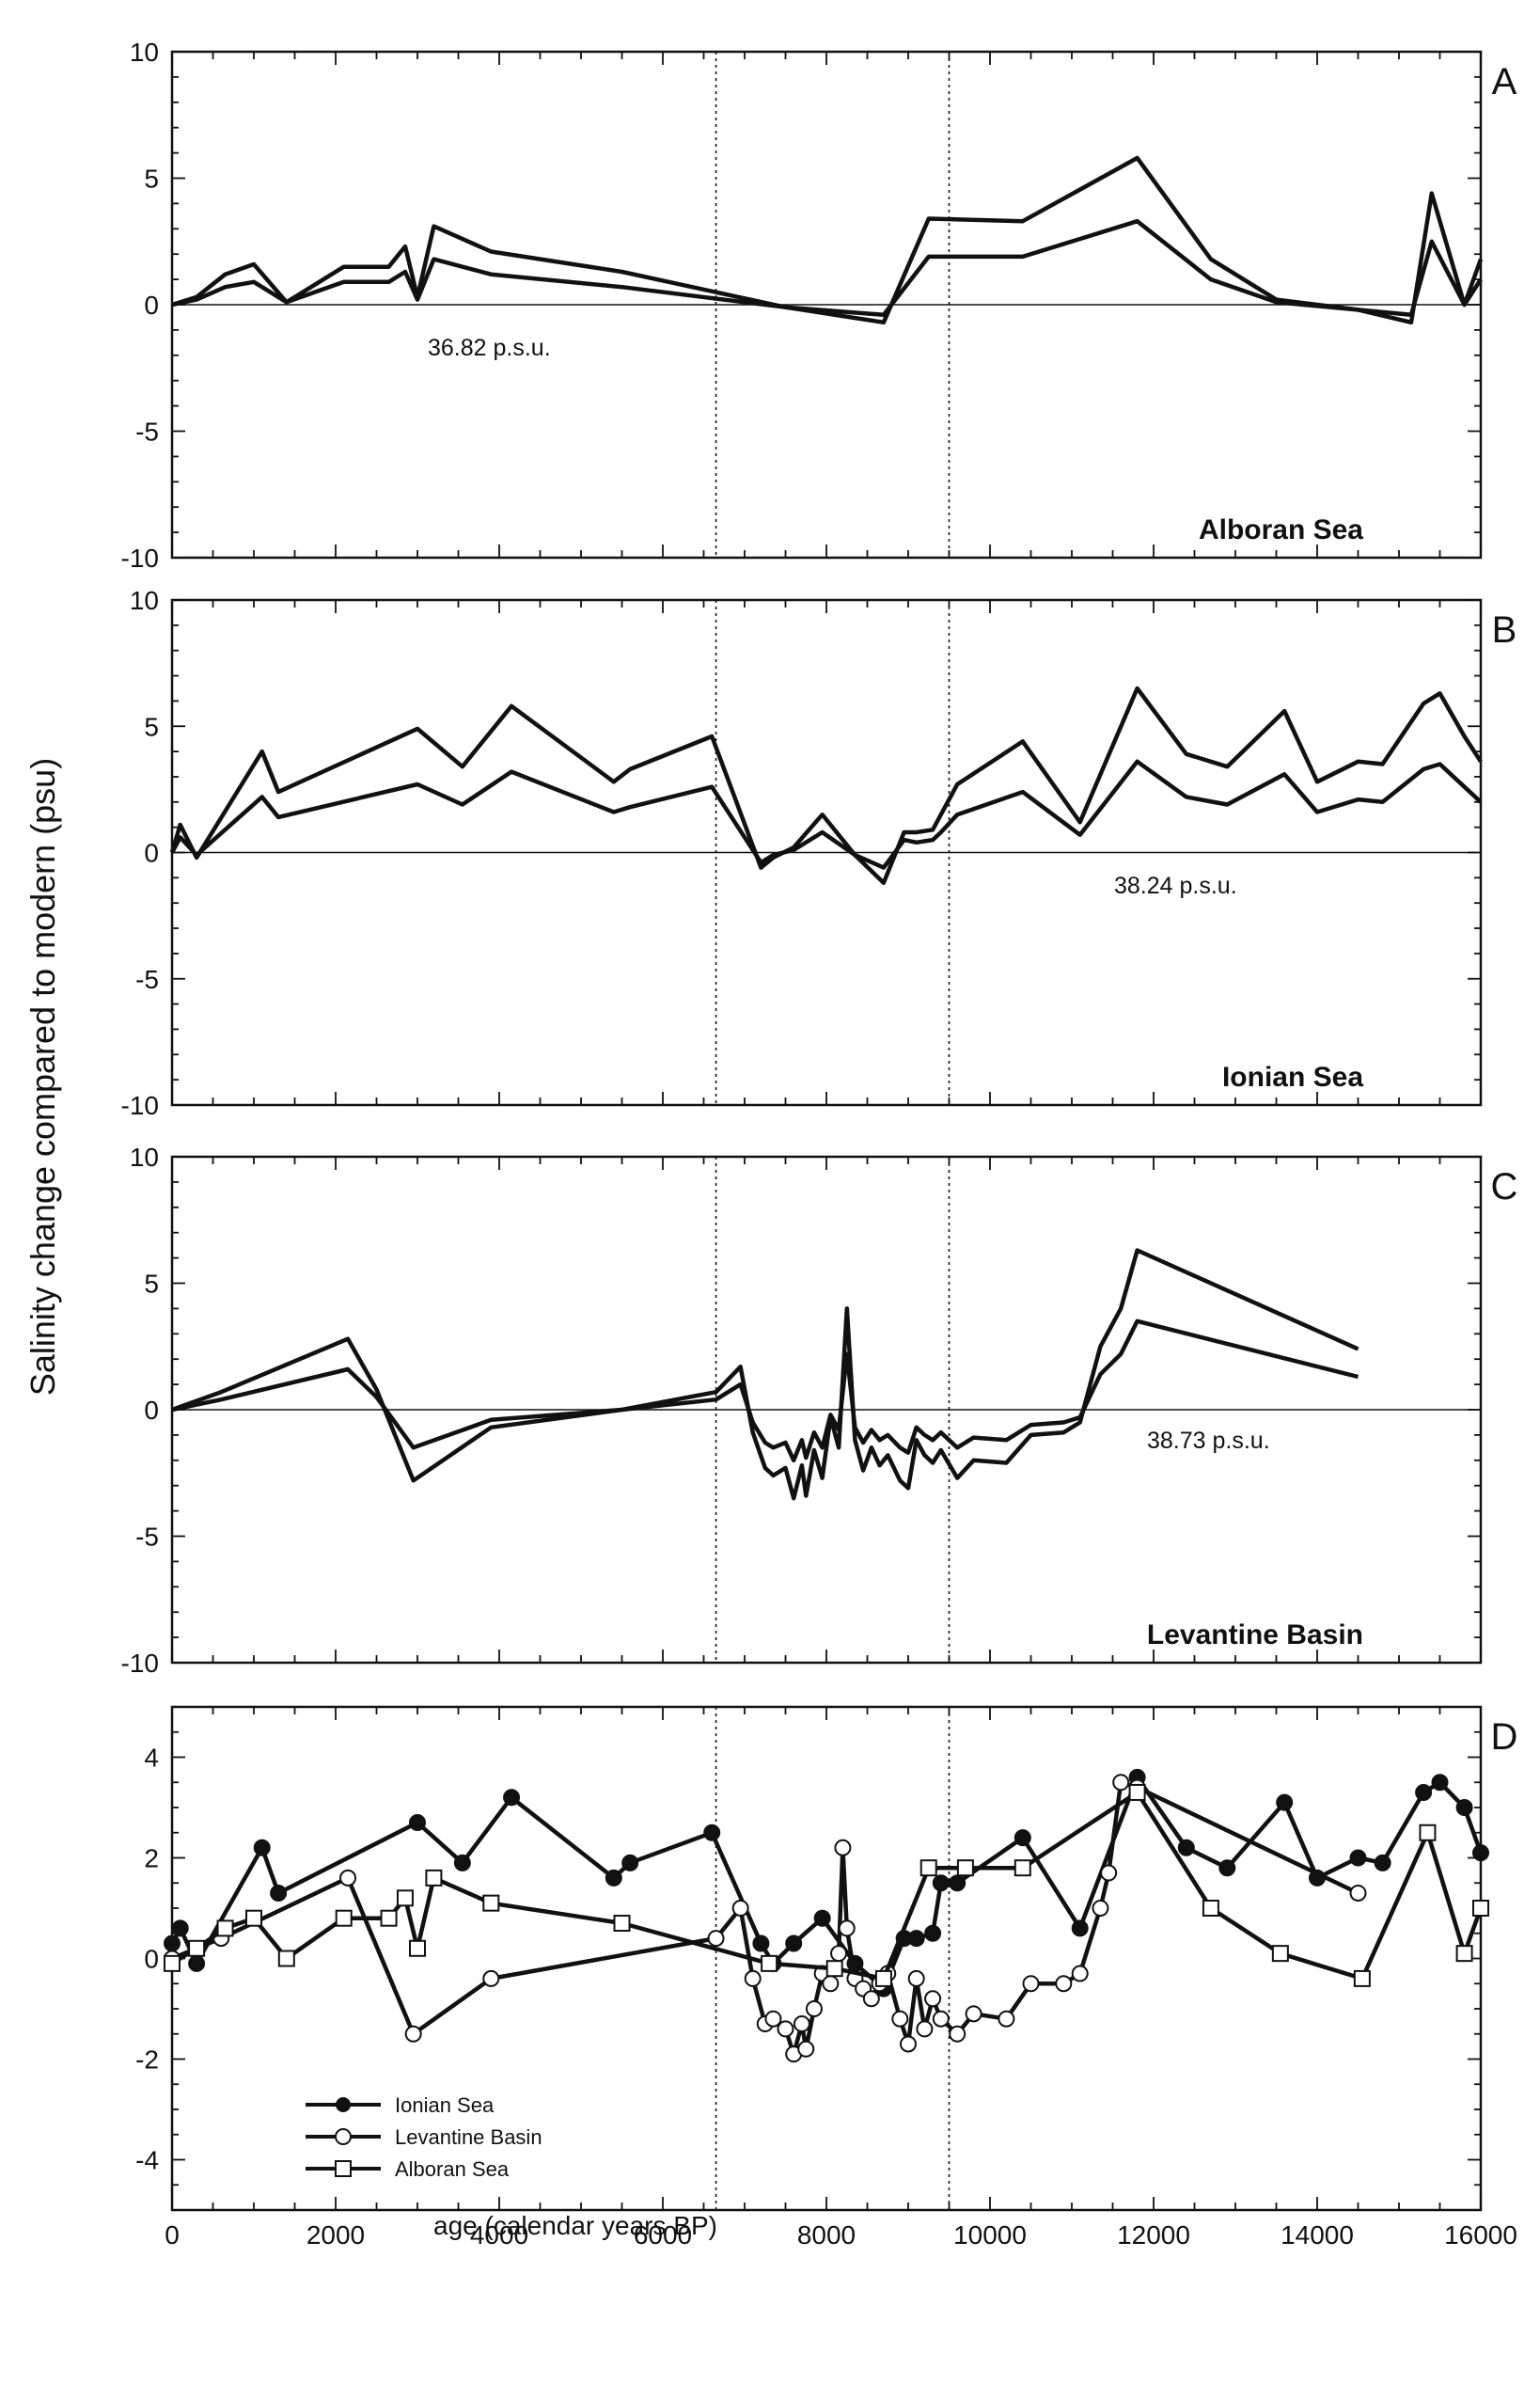  Describe the element at coordinates (1504, 1737) in the screenshot. I see `panel-letter: D` at that location.